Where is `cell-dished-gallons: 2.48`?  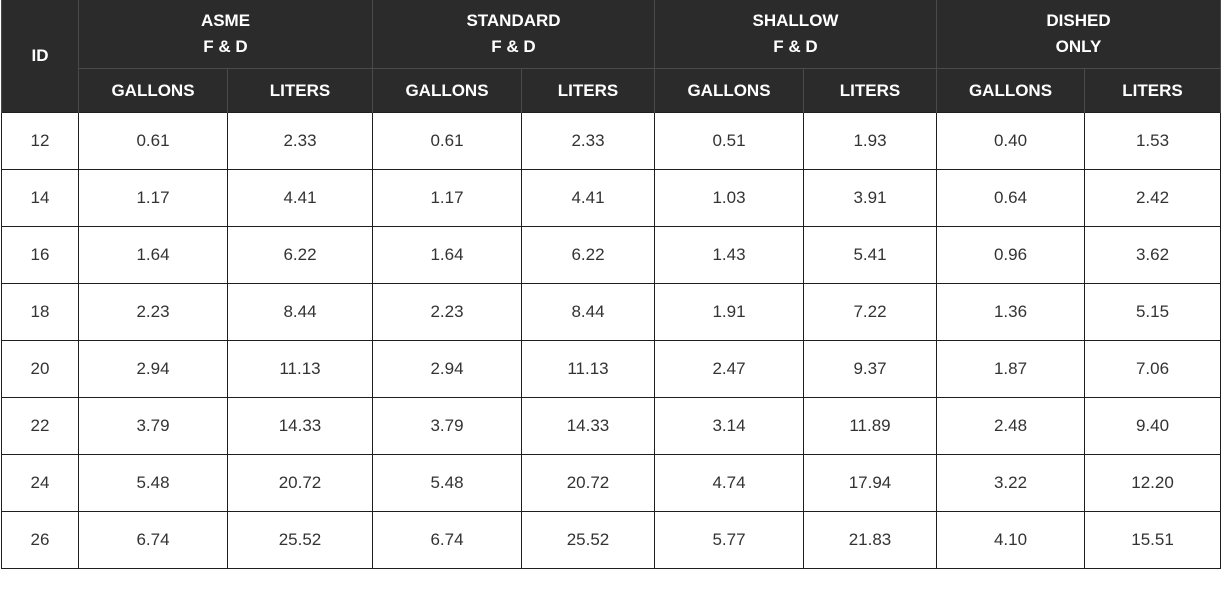
cell-dished-gallons: 2.48 is located at coordinates (1010, 426).